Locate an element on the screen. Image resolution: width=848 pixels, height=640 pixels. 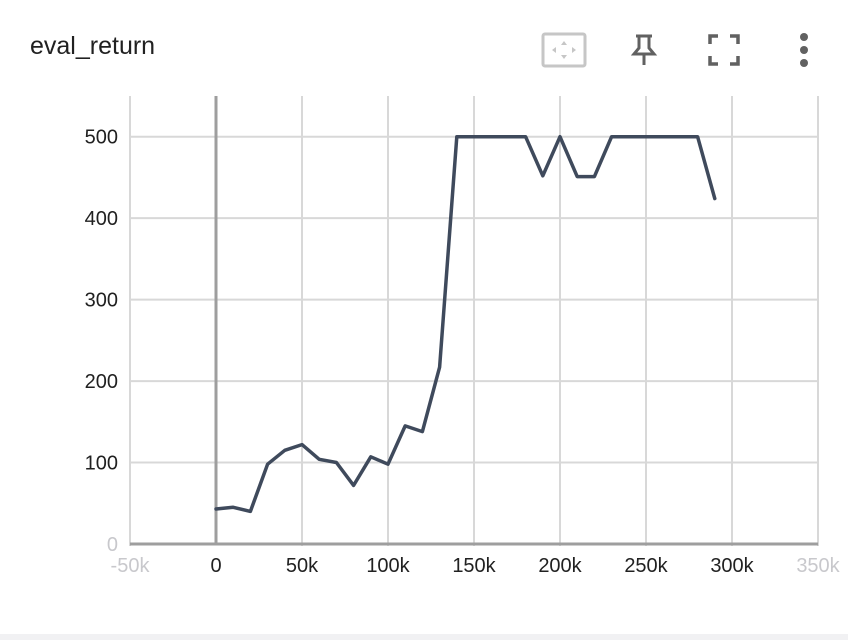
x-tick-label: 150k is located at coordinates (474, 566).